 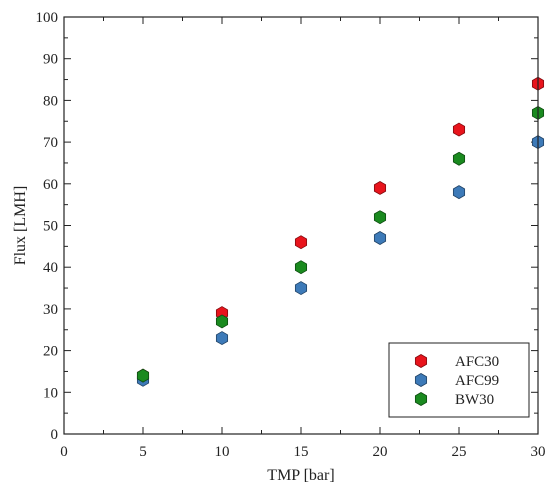 What do you see at coordinates (380, 452) in the screenshot?
I see `x-tick-label: 20` at bounding box center [380, 452].